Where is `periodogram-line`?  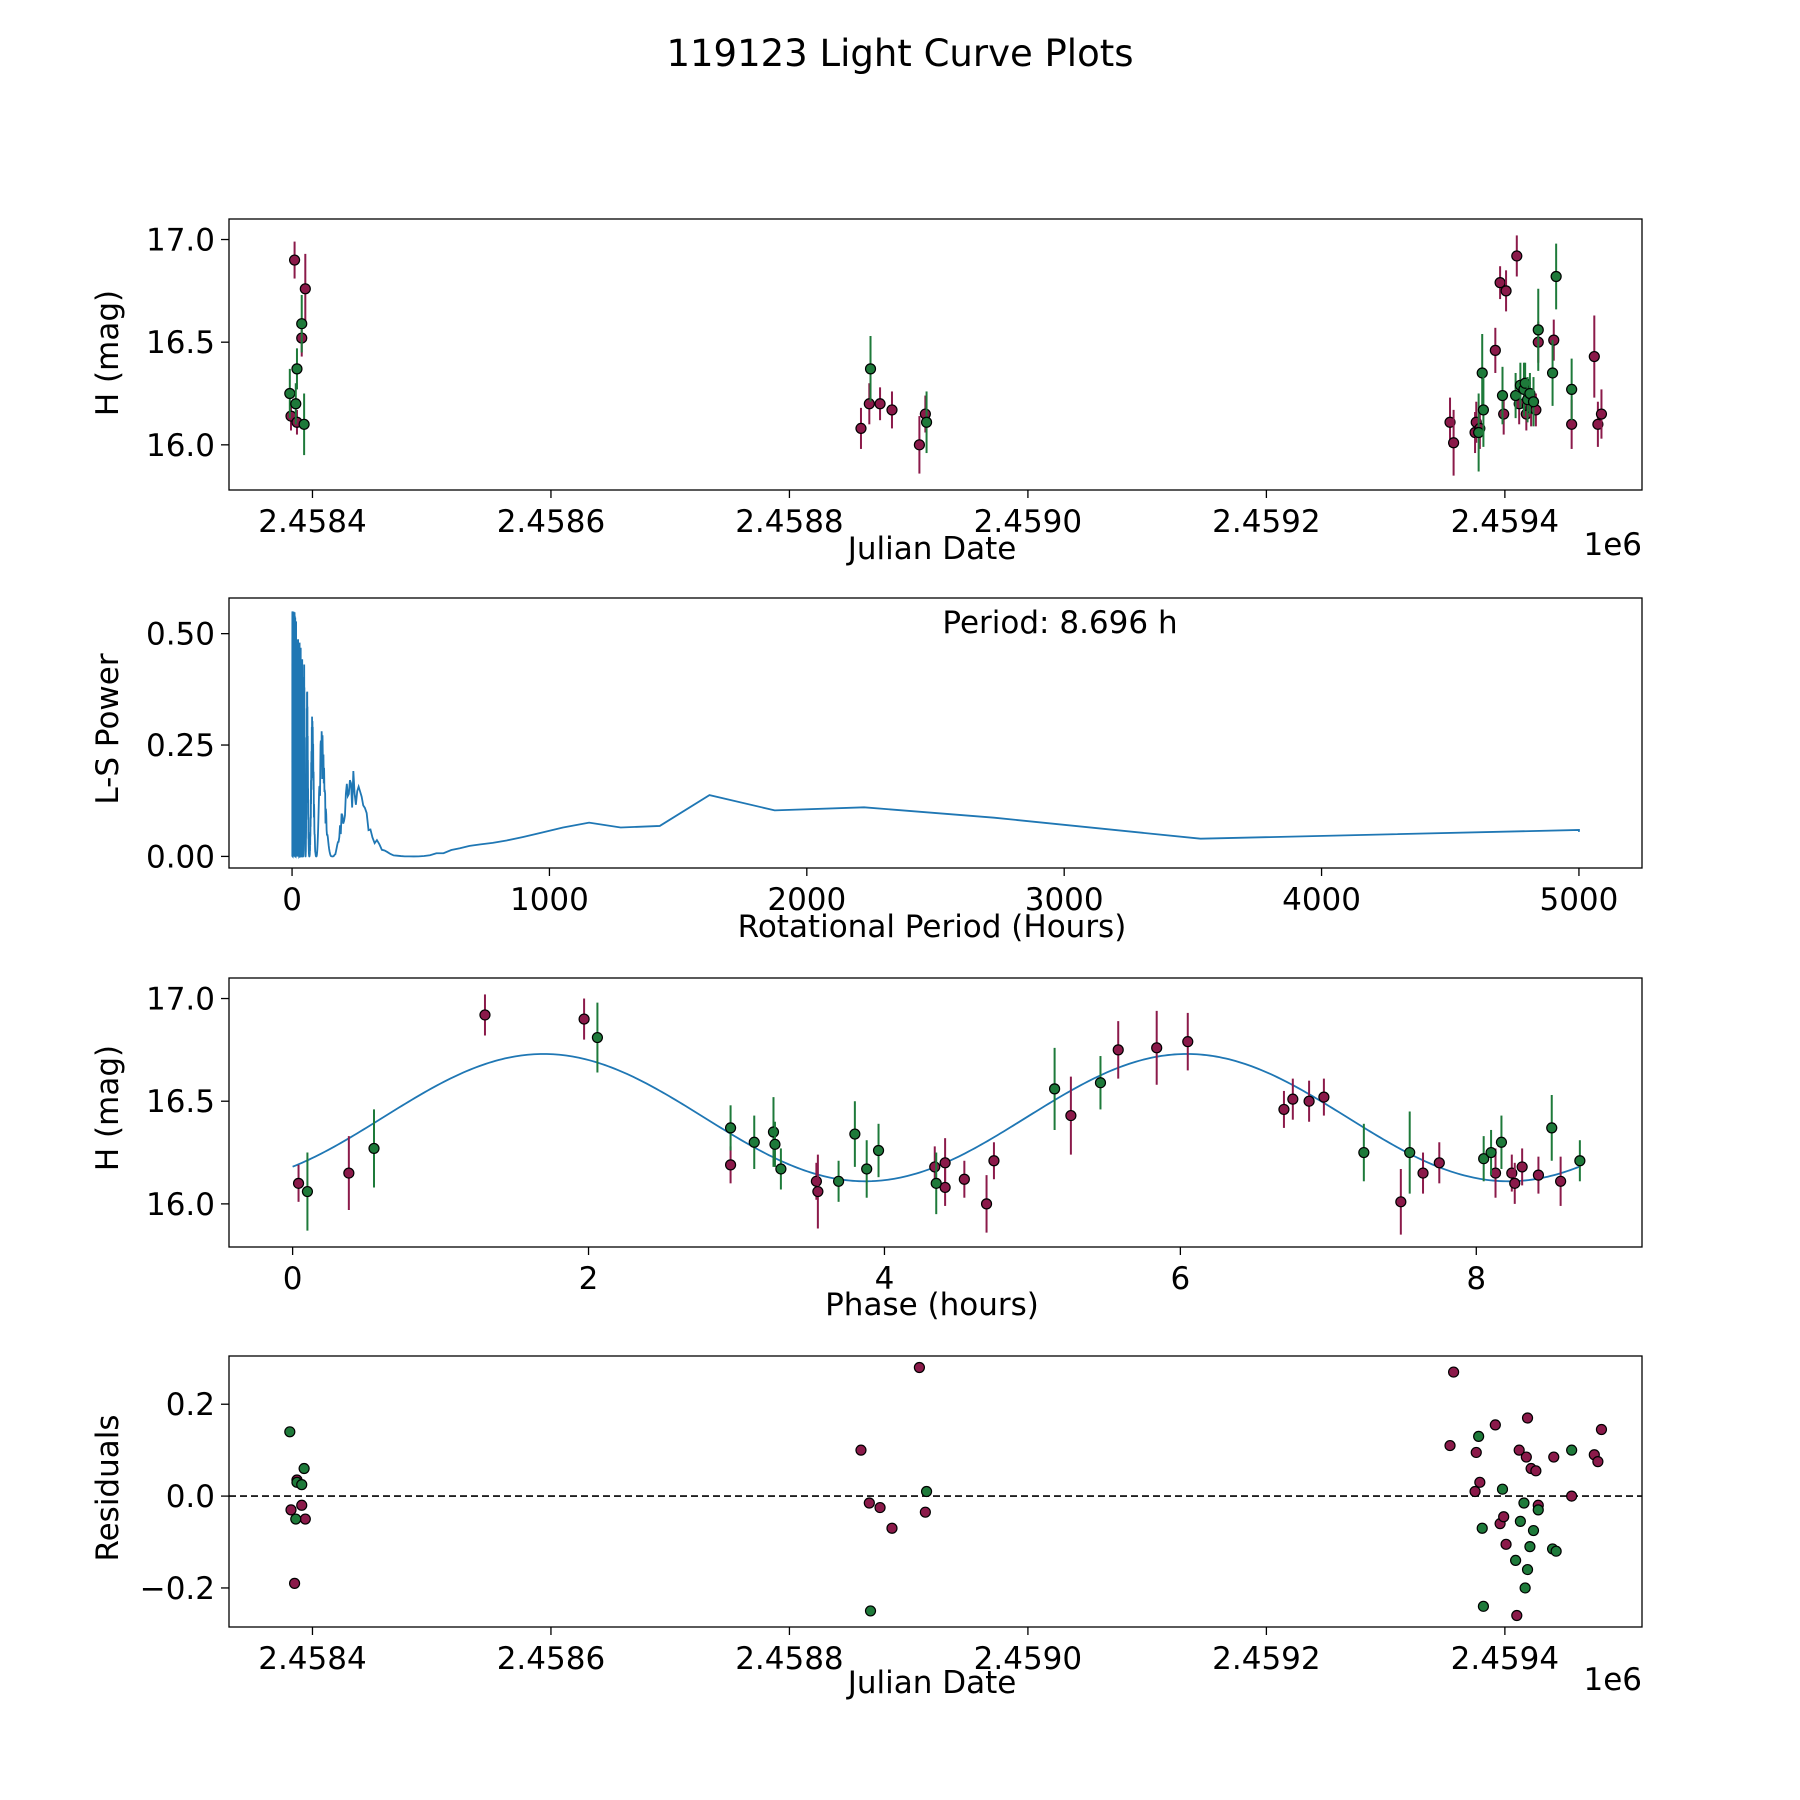
periodogram-line is located at coordinates (935, 735).